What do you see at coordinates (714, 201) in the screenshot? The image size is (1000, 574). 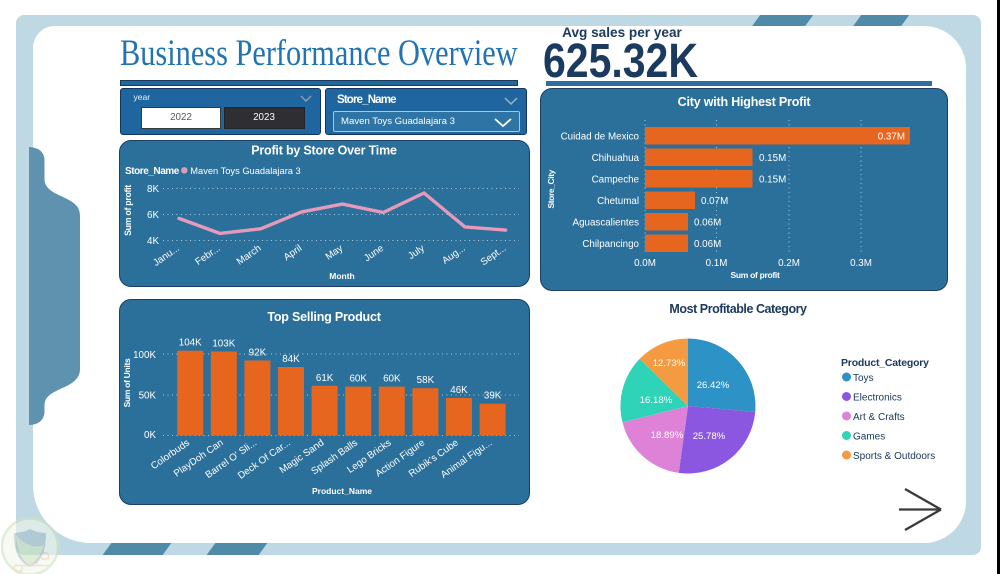 I see `svg-text: 0.07M` at bounding box center [714, 201].